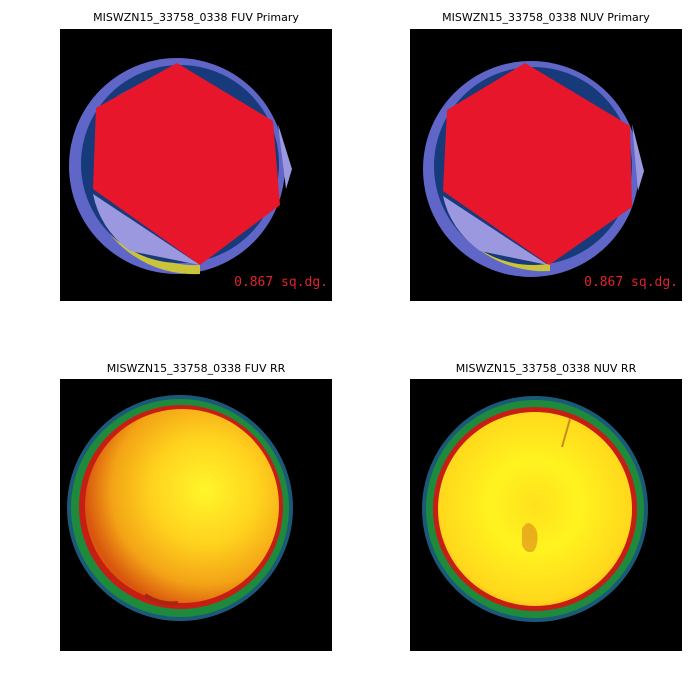  I want to click on fuv-primary-title: MISWZN15_33758_0338 FUV Primary, so click(196, 17).